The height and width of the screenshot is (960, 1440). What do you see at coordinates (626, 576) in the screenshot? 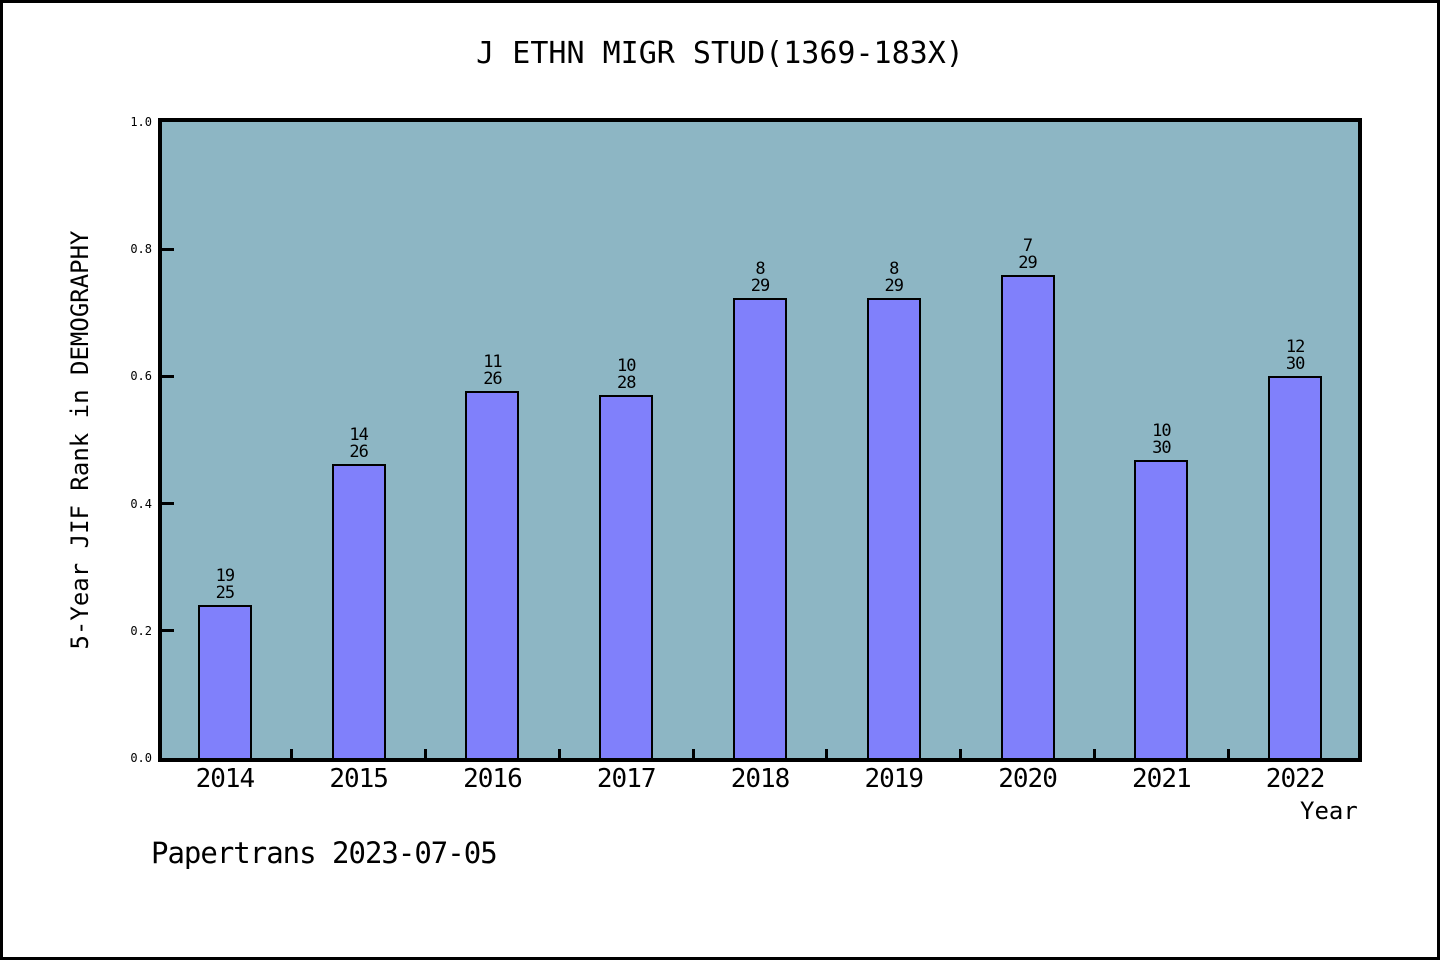
I see `bar-2017` at bounding box center [626, 576].